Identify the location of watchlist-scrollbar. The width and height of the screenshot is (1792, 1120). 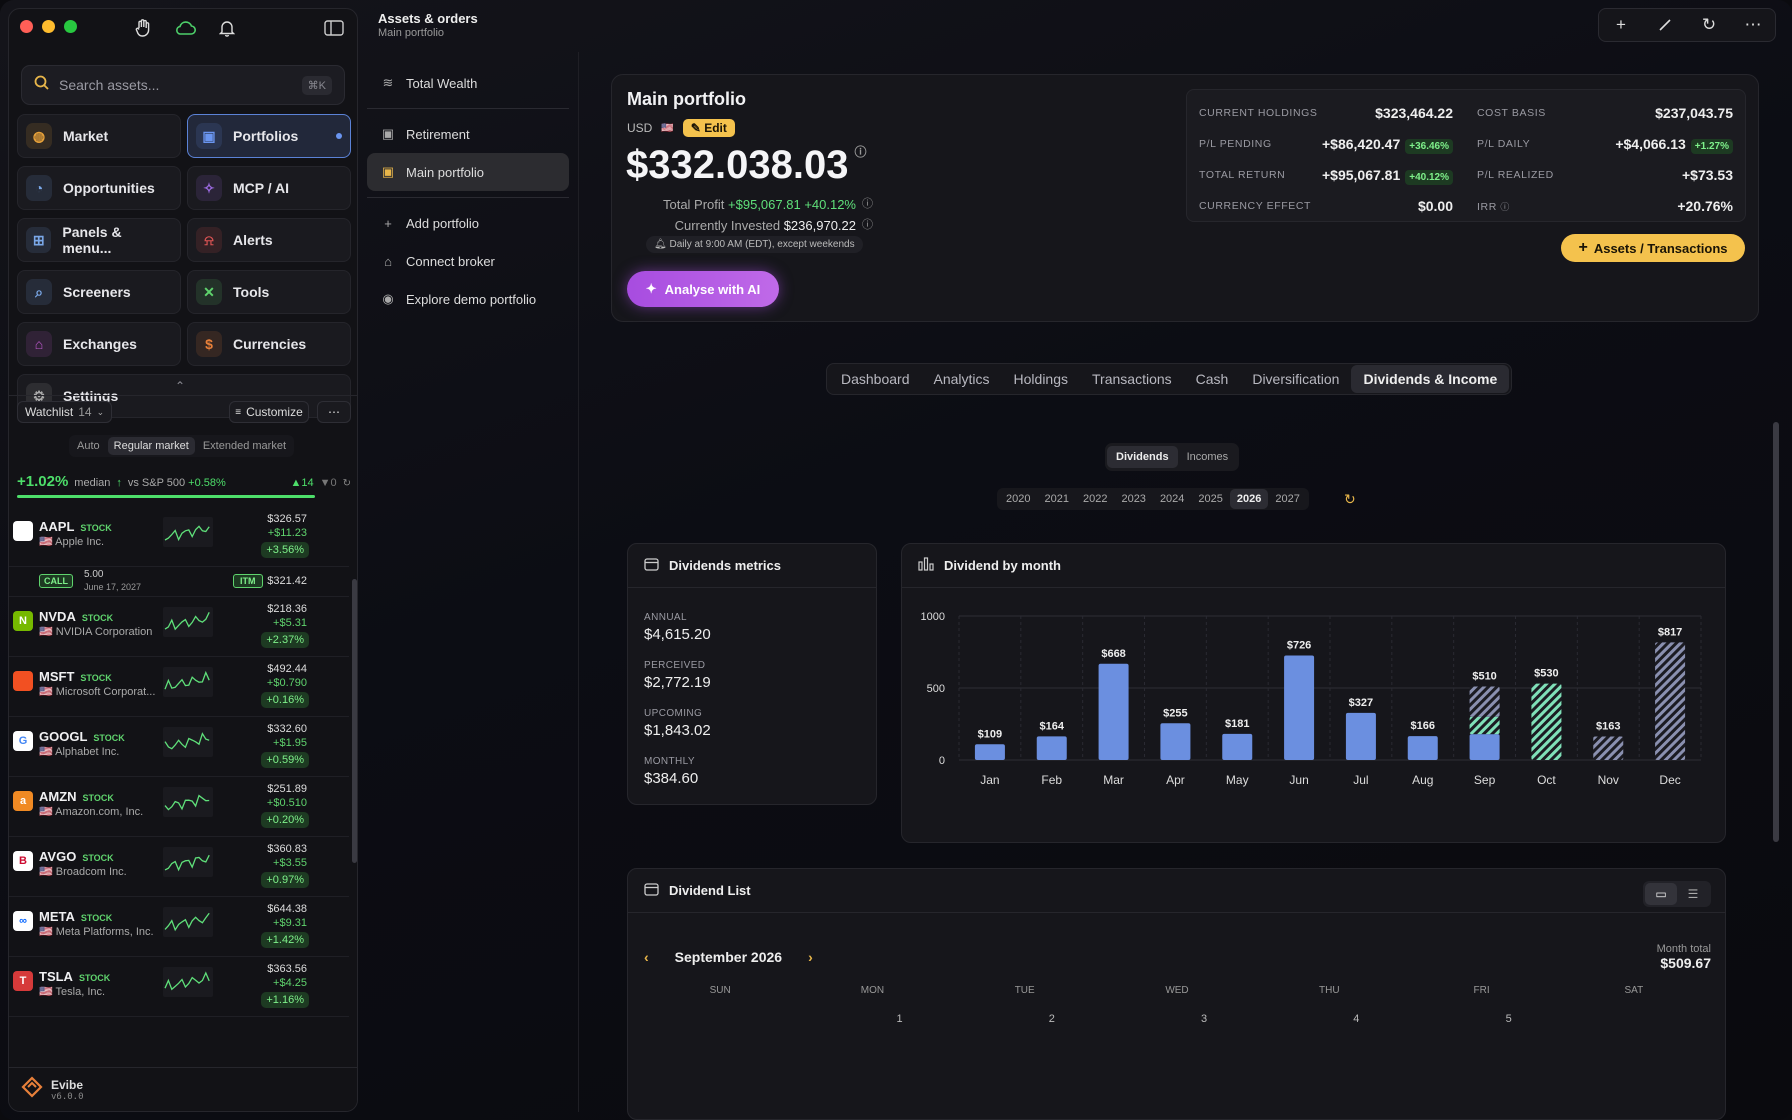
(354, 721).